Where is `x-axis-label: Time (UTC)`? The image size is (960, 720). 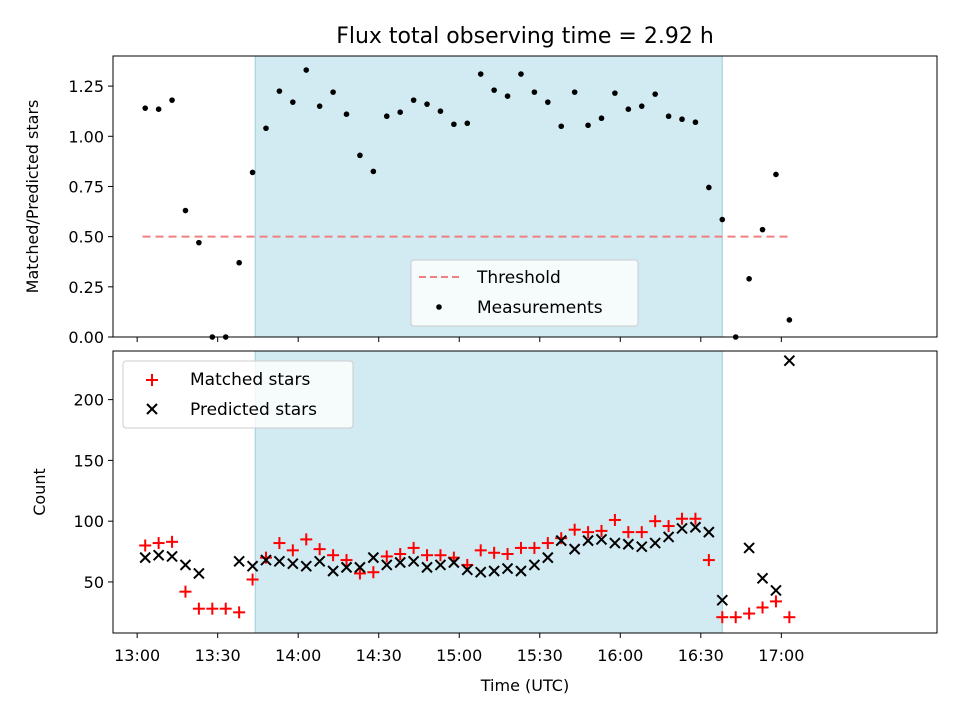 x-axis-label: Time (UTC) is located at coordinates (524, 685).